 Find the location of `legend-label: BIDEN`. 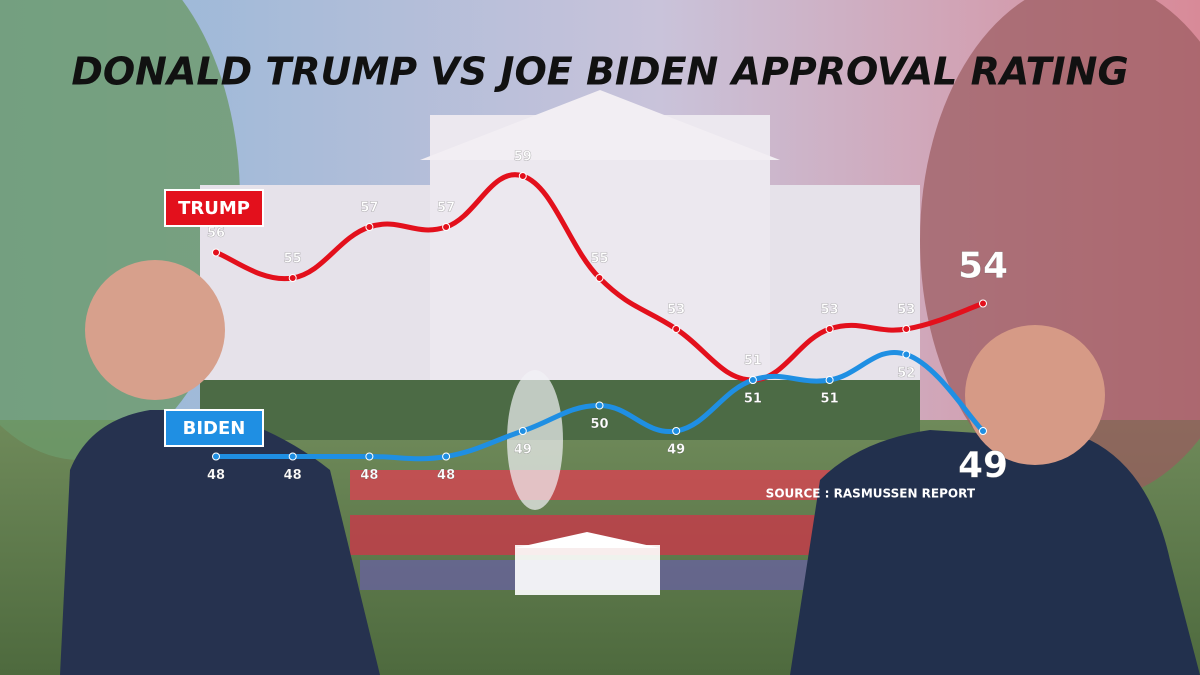

legend-label: BIDEN is located at coordinates (214, 428).